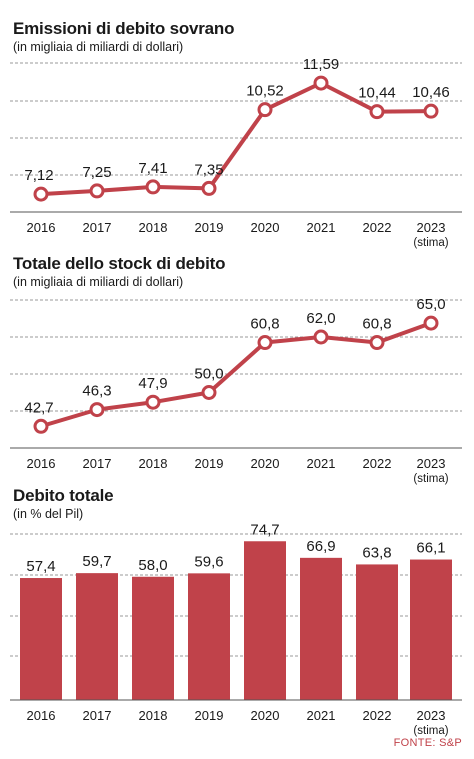 This screenshot has width=474, height=759. Describe the element at coordinates (430, 243) in the screenshot. I see `chart1-x-tick-note: (stima)` at that location.